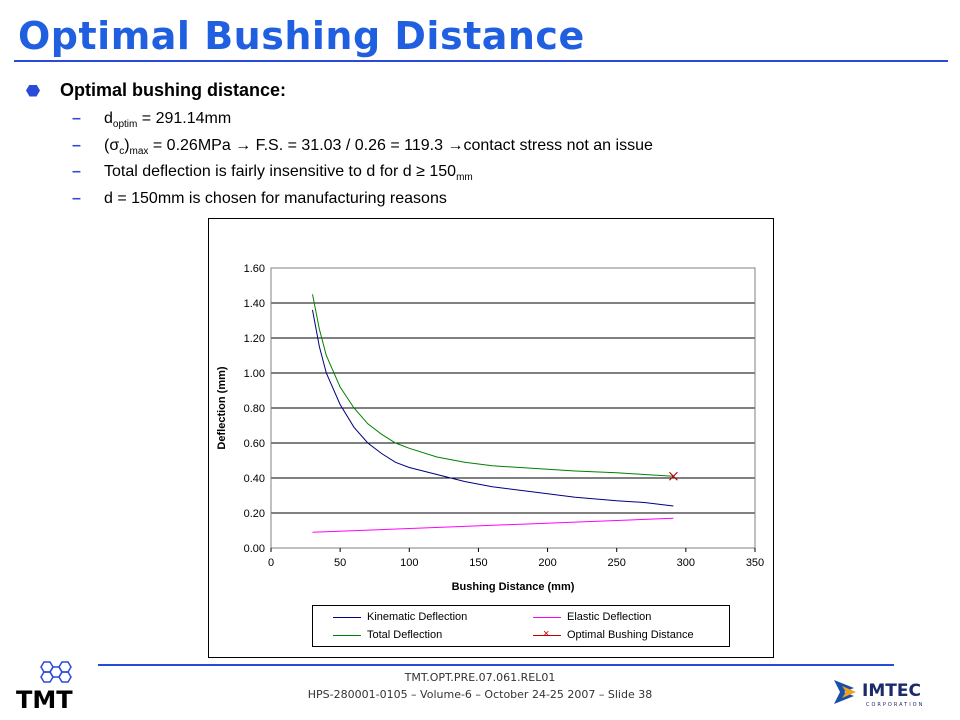 The width and height of the screenshot is (960, 720). Describe the element at coordinates (673, 476) in the screenshot. I see `optimal-point-marker` at that location.